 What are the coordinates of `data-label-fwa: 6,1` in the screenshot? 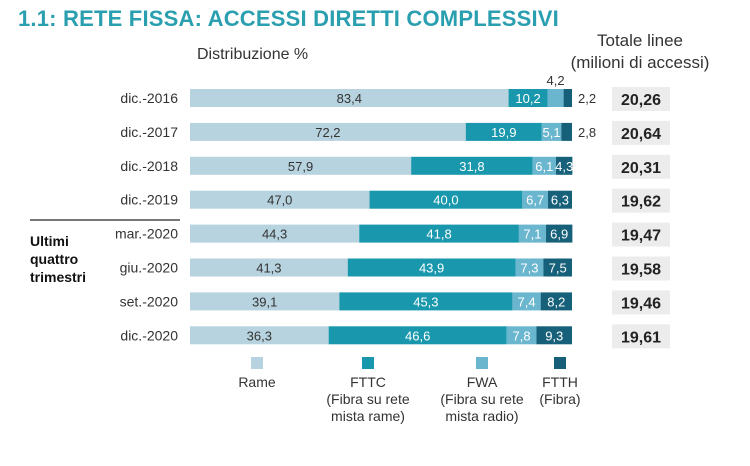 It's located at (544, 166).